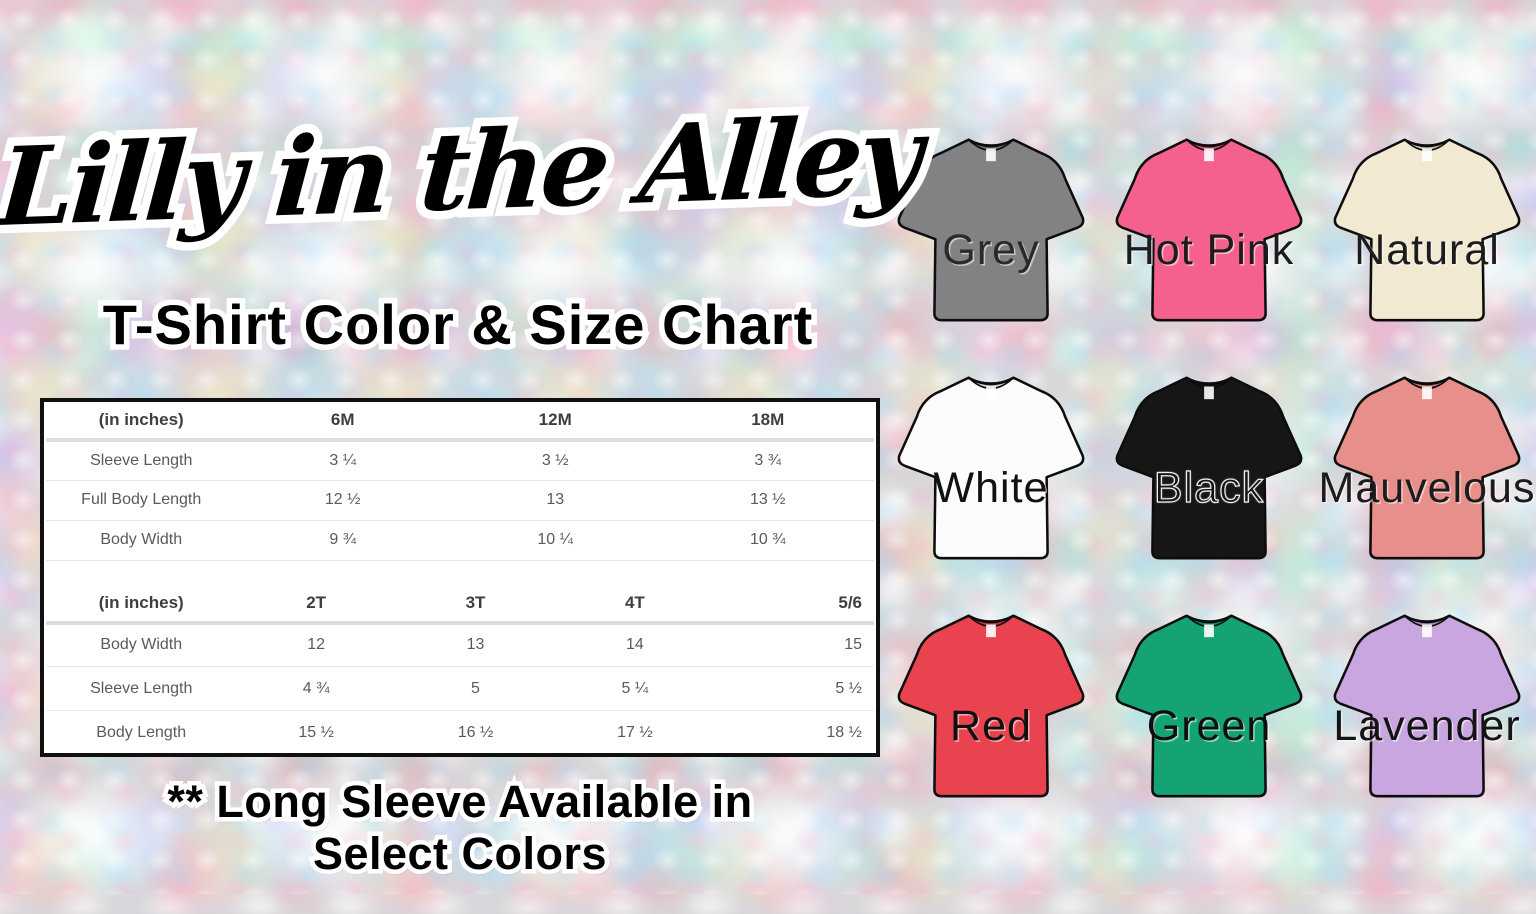 The height and width of the screenshot is (914, 1536). Describe the element at coordinates (460, 688) in the screenshot. I see `size-row-sleeve-length: Sleeve Length 4 ¾ 5 5 ¼ 5 ½` at that location.